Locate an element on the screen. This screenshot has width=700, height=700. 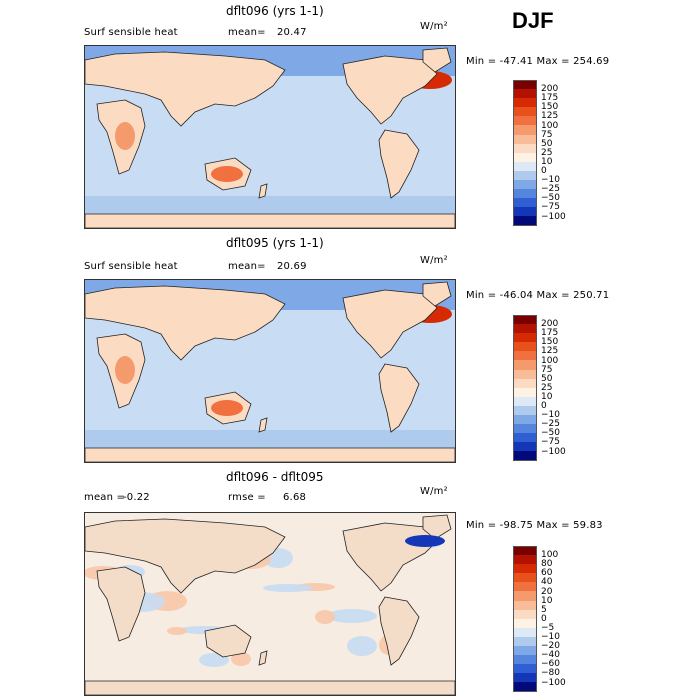
panel-1-mean-value: 20.47 is located at coordinates (292, 32).